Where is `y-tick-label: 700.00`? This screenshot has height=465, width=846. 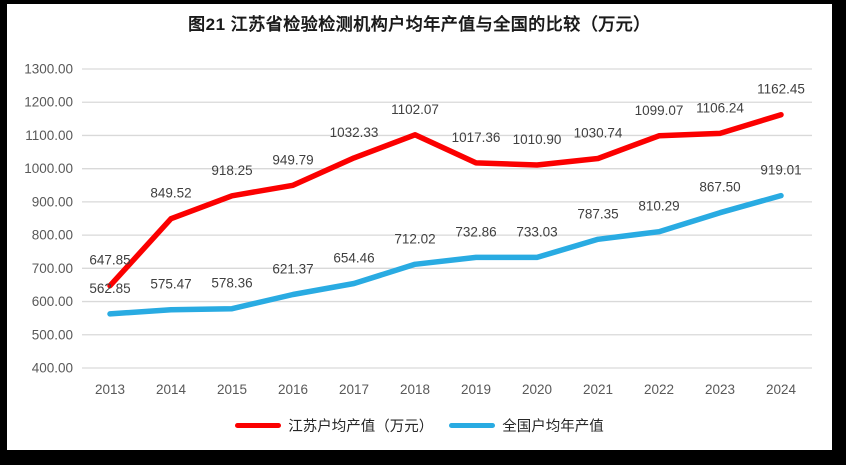 y-tick-label: 700.00 is located at coordinates (52, 268).